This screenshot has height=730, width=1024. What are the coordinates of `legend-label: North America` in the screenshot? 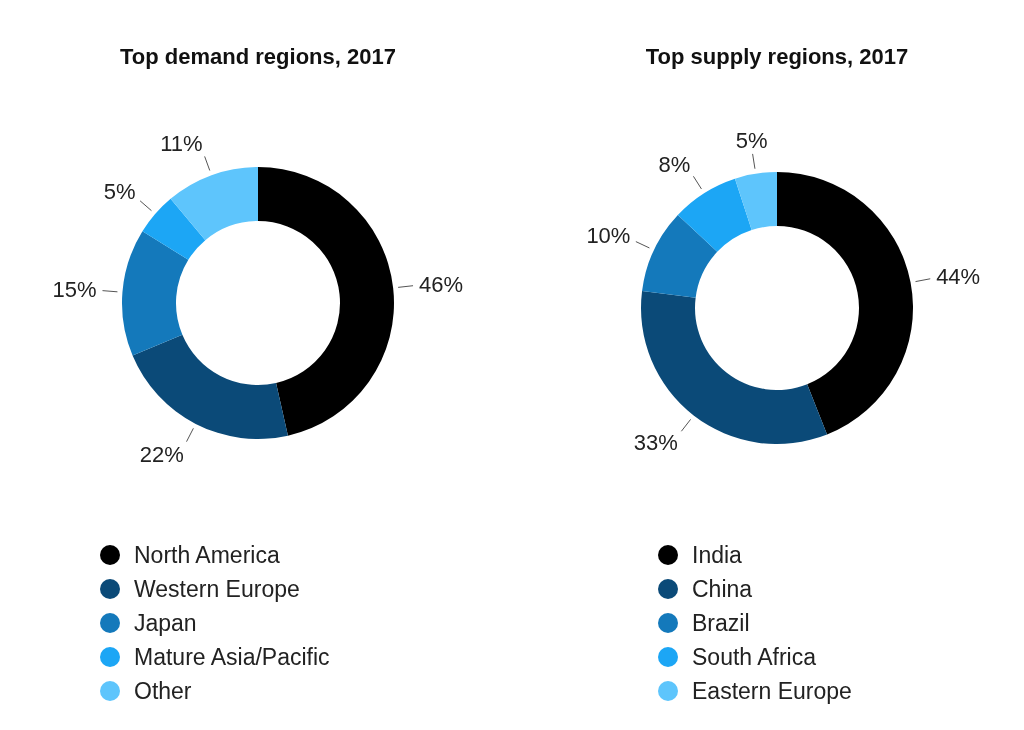 It's located at (207, 555).